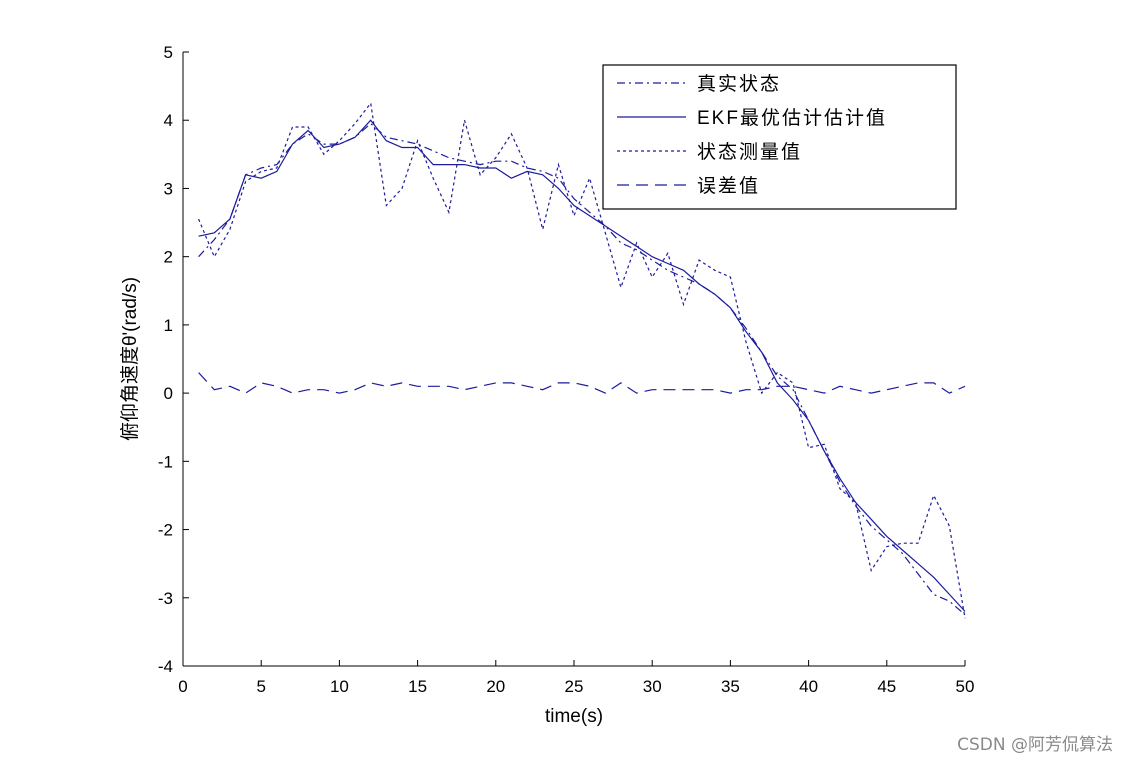 Image resolution: width=1129 pixels, height=770 pixels. I want to click on y-tick-label: -4, so click(165, 666).